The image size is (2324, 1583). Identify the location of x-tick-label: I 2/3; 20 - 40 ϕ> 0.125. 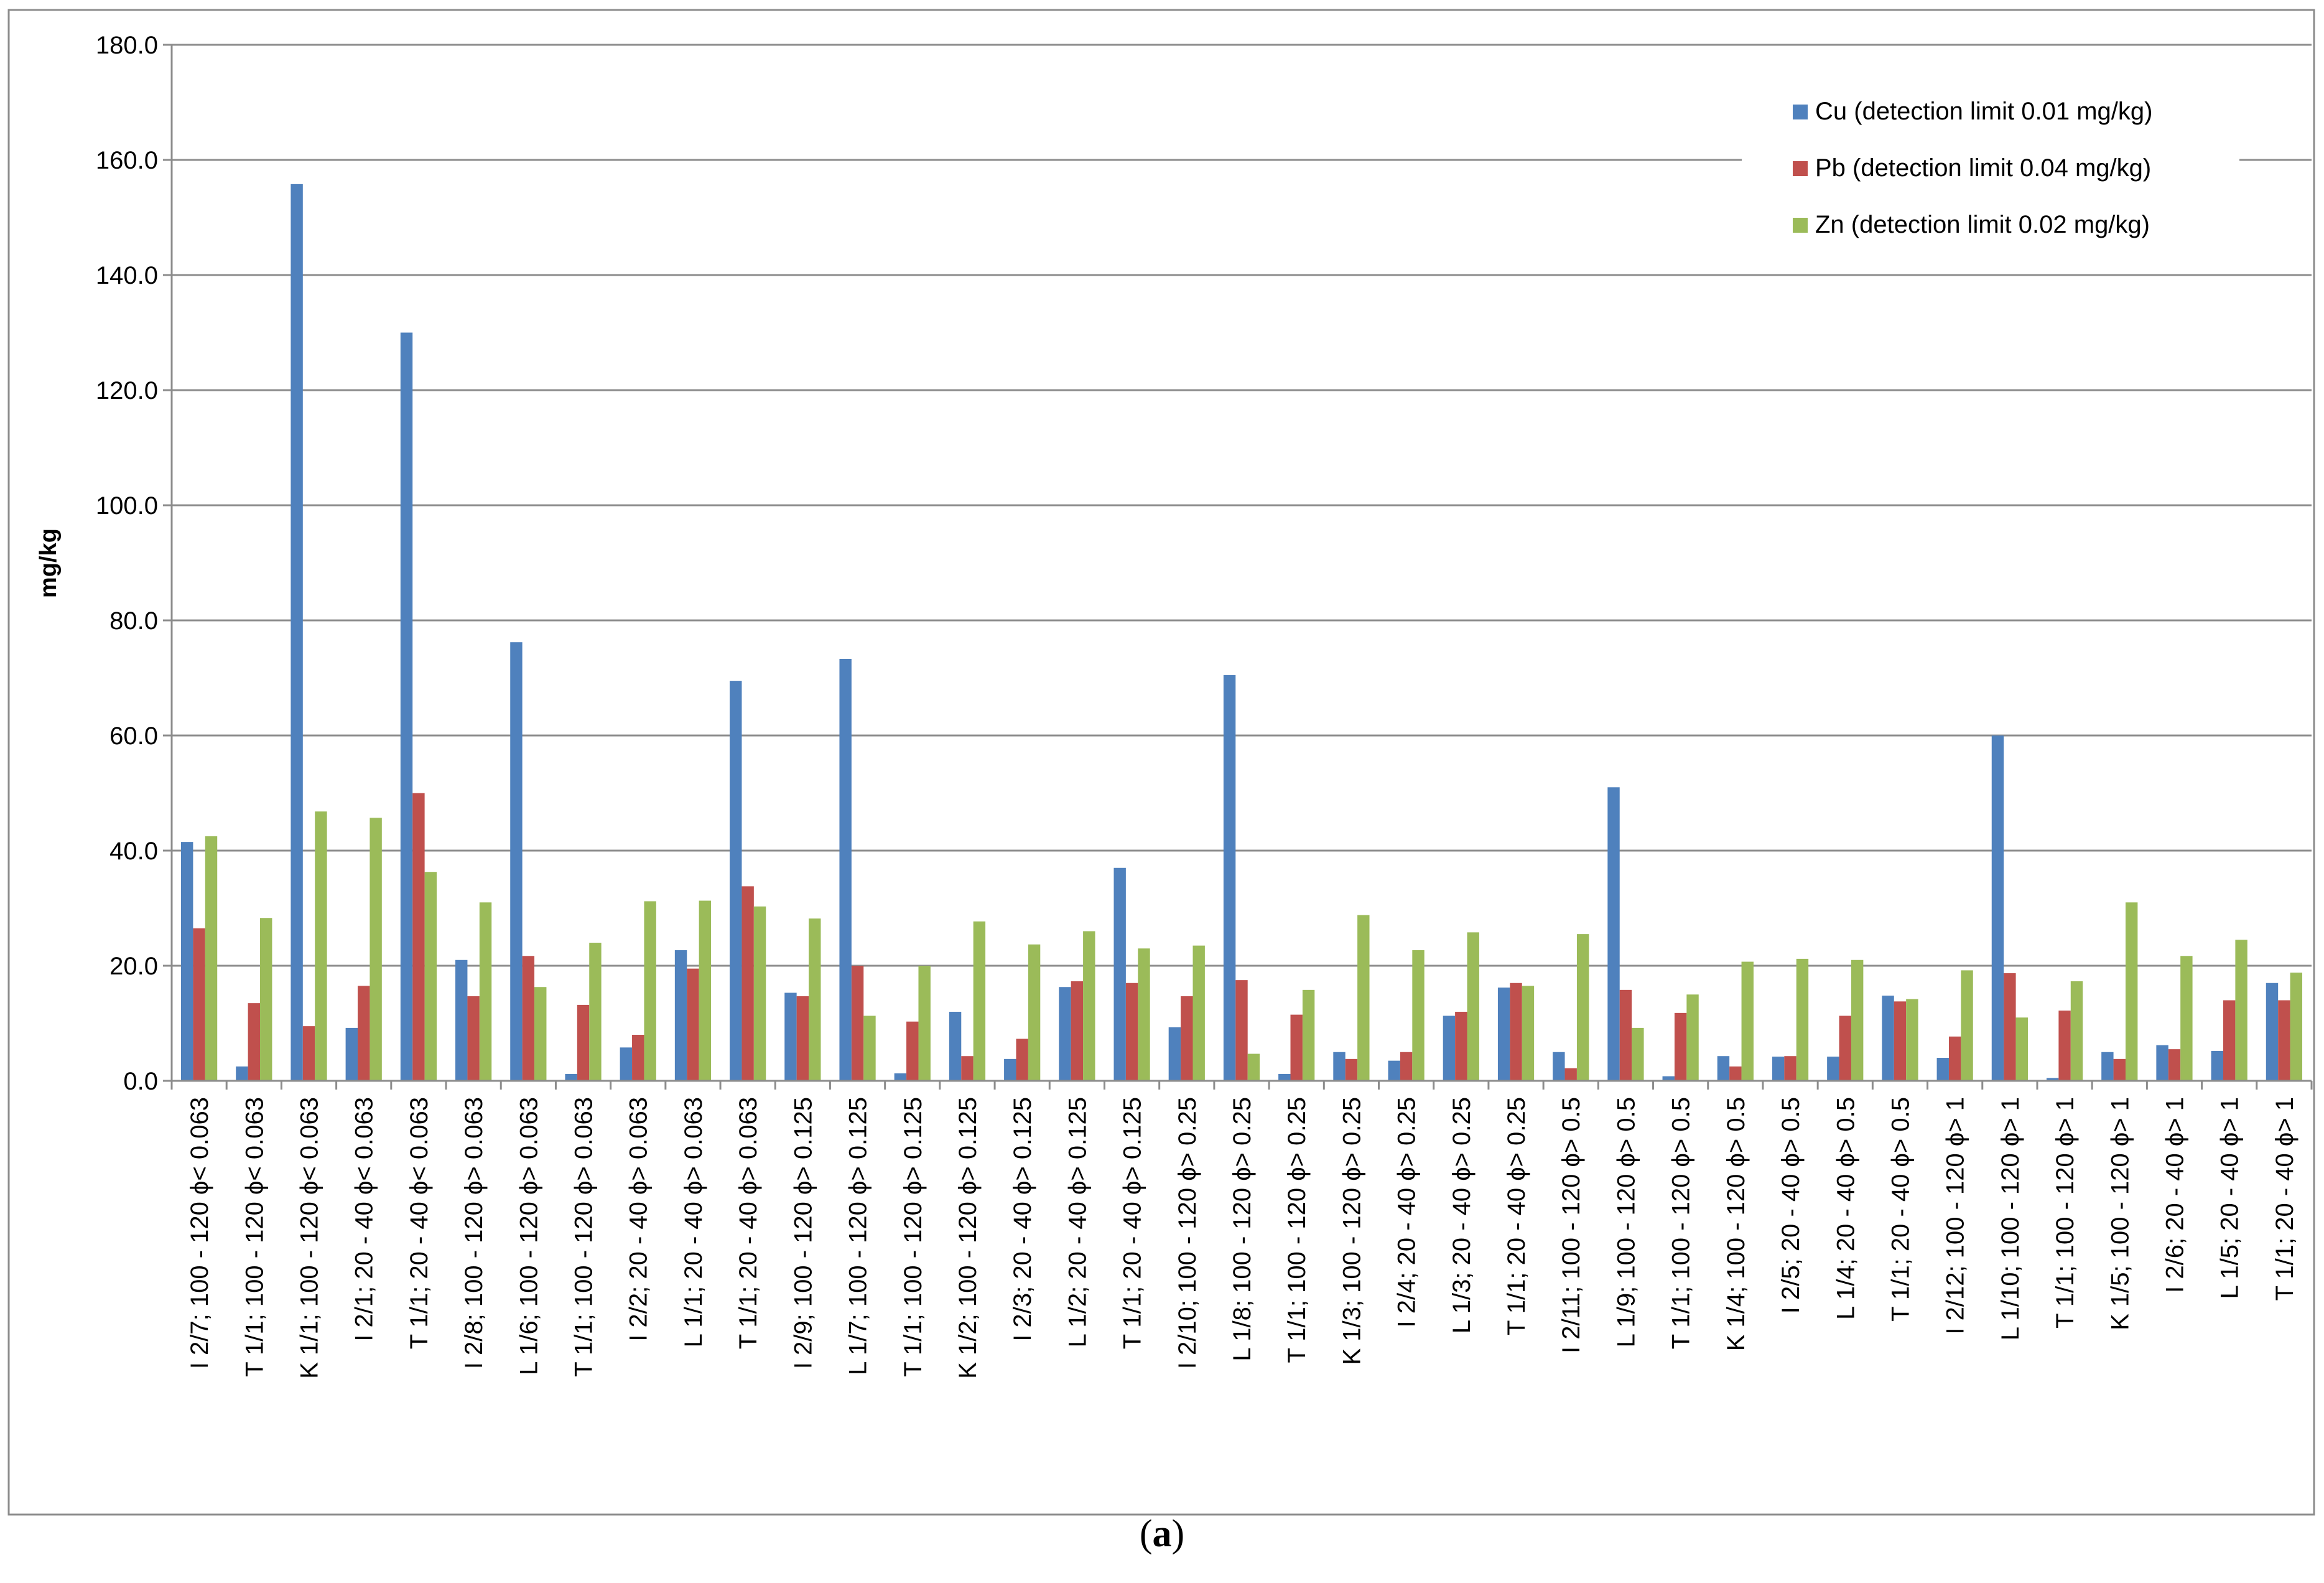
(1022, 1219).